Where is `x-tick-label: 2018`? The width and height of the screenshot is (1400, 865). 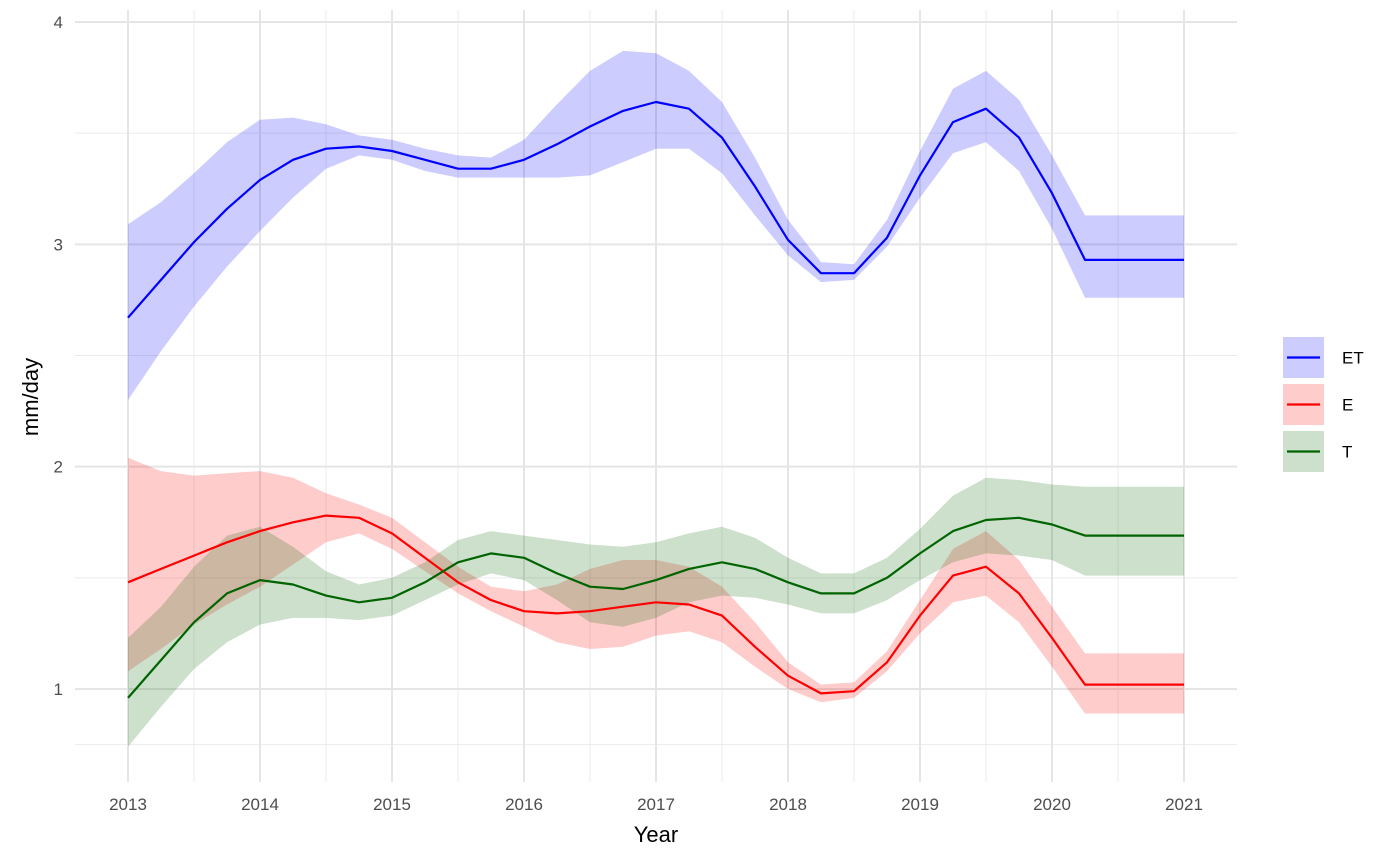 x-tick-label: 2018 is located at coordinates (788, 804).